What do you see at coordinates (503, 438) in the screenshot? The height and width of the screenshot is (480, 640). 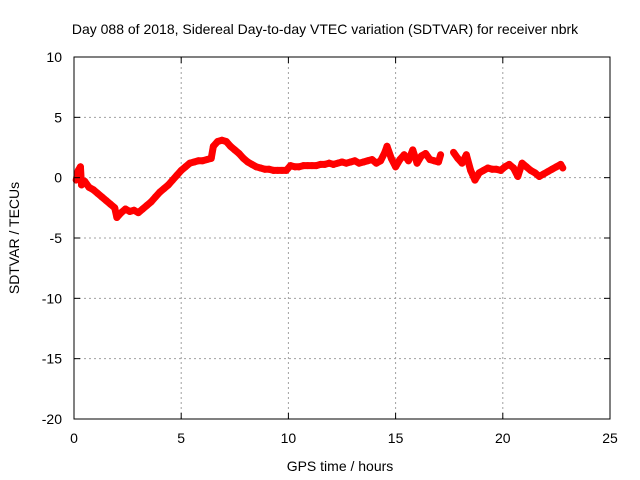 I see `x-tick-label: 20` at bounding box center [503, 438].